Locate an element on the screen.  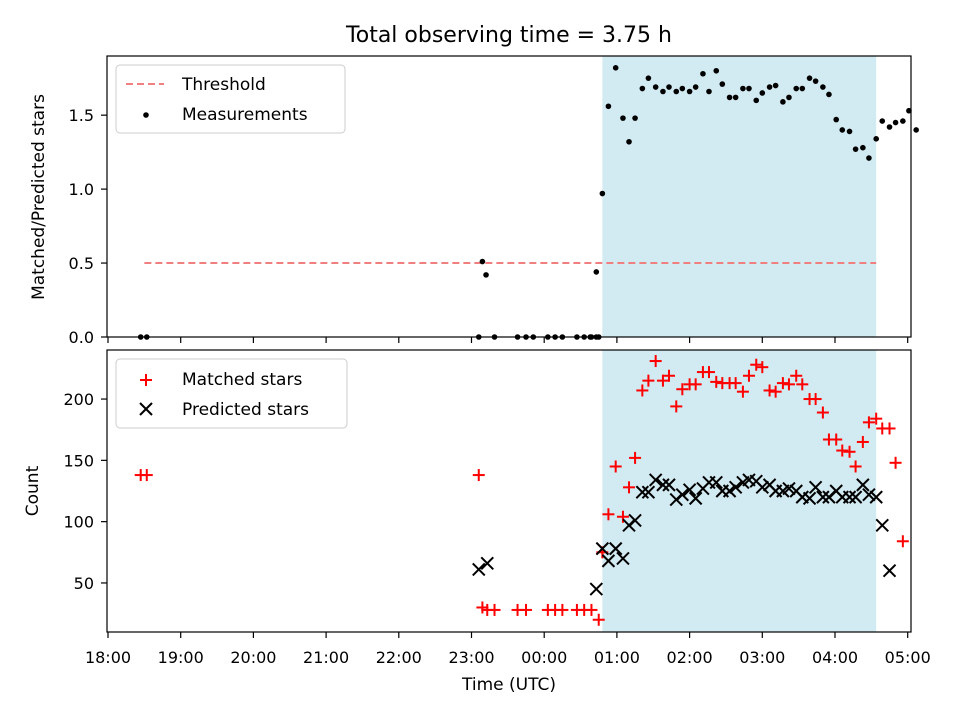
legend-matched-label: Matched stars is located at coordinates (242, 380).